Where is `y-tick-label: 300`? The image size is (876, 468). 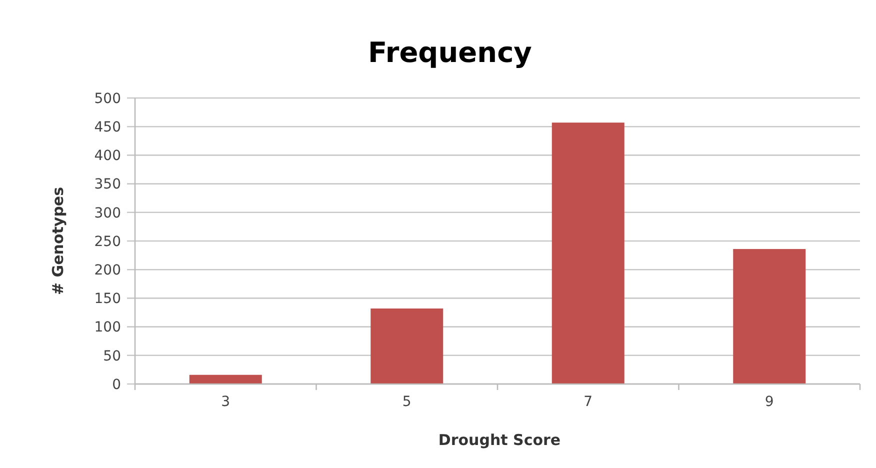
y-tick-label: 300 is located at coordinates (107, 213).